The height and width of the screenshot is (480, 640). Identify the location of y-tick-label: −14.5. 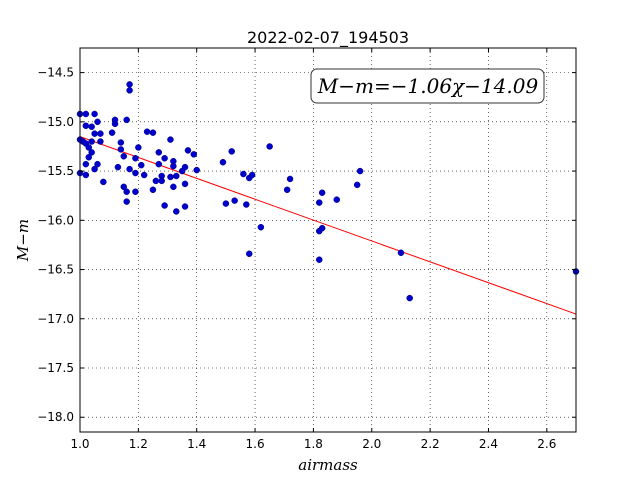
(55, 73).